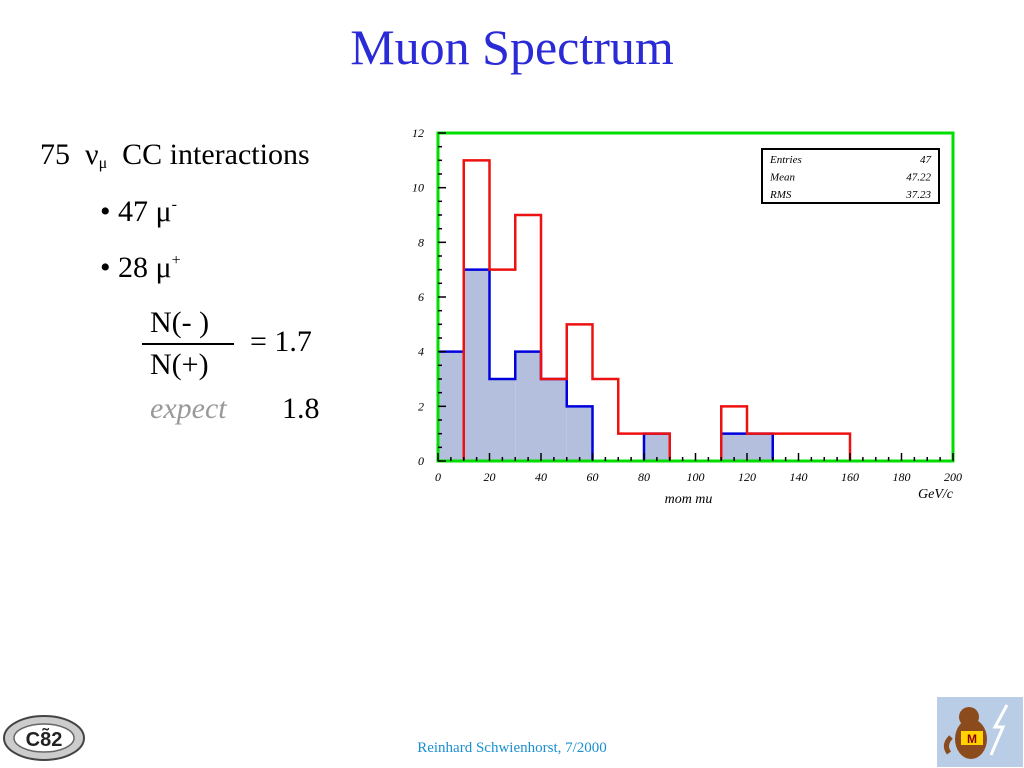  I want to click on footer-author-date: Reinhard Schwienhorst, 7/2000, so click(512, 748).